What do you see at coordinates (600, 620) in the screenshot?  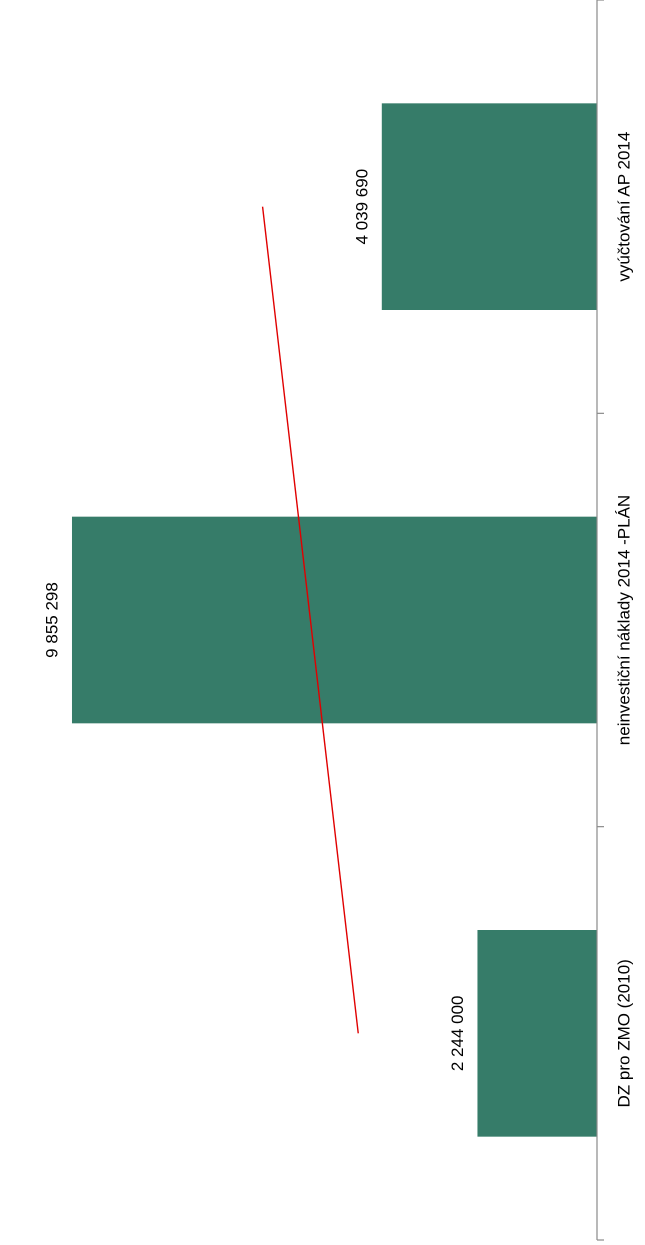 I see `category-axis` at bounding box center [600, 620].